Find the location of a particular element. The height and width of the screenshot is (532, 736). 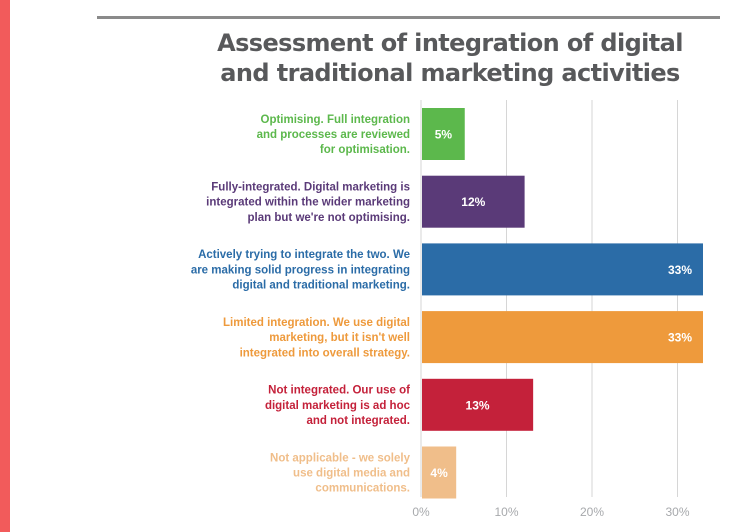

category-label-1-line-0: Fully-integrated. Digital marketing is is located at coordinates (310, 188).